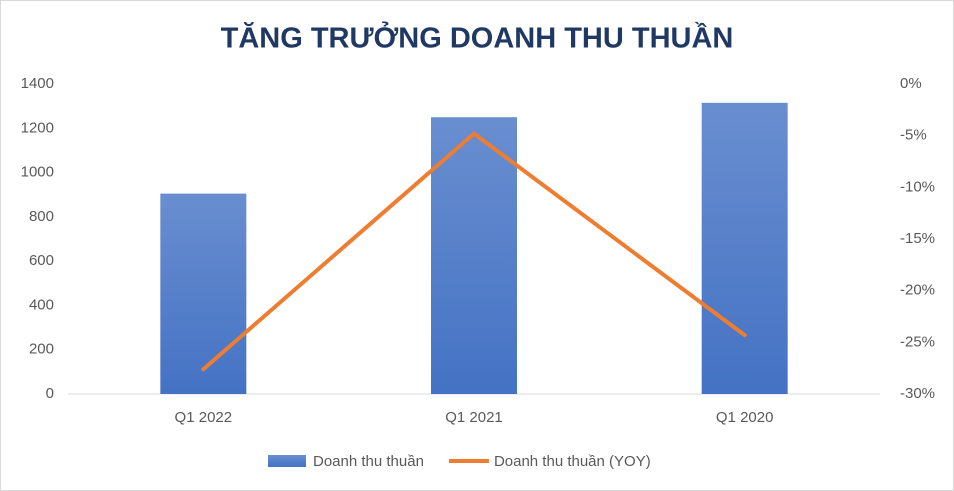 The width and height of the screenshot is (954, 491). I want to click on y2-tick-label: -5%, so click(913, 135).